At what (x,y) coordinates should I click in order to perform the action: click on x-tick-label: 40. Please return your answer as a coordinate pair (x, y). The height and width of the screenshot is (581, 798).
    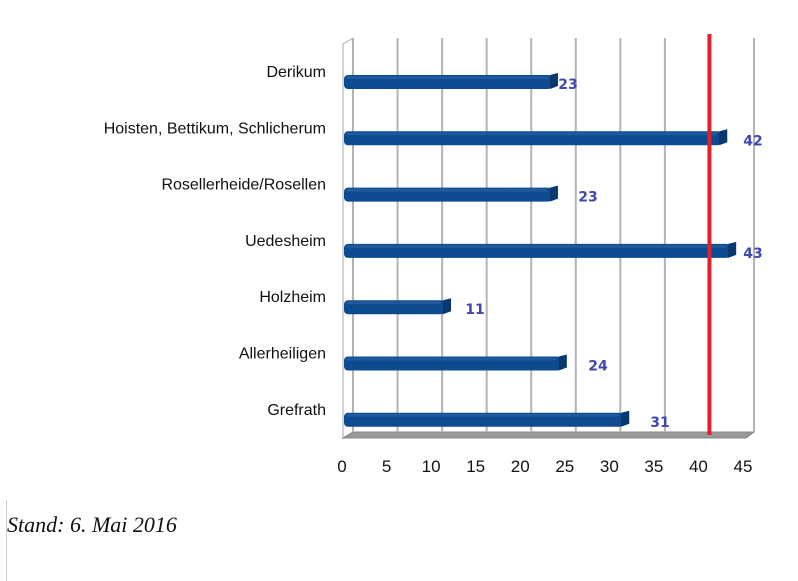
    Looking at the image, I should click on (698, 466).